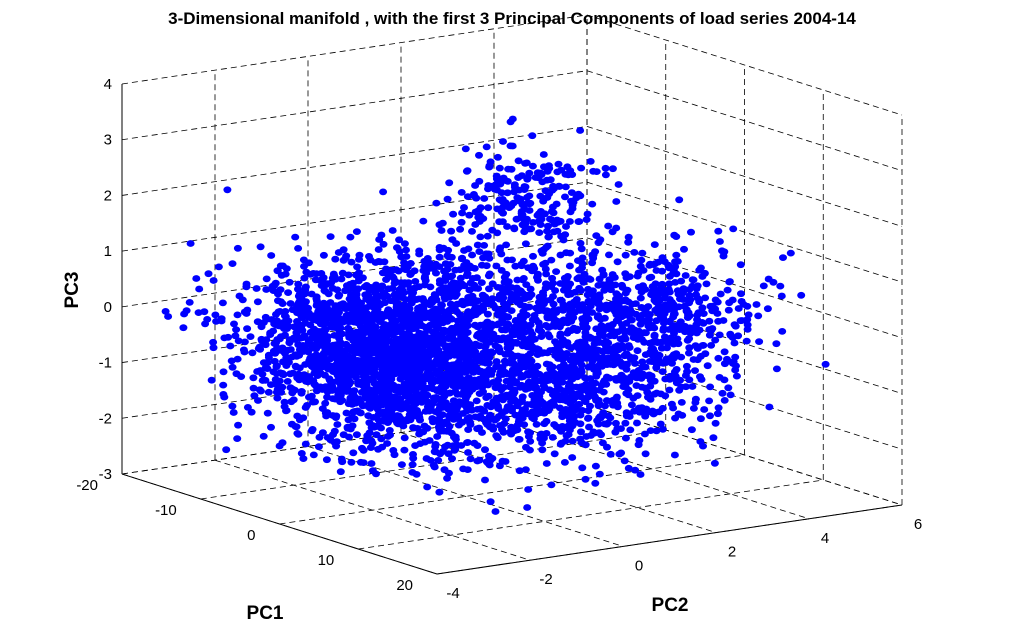 This screenshot has width=1024, height=626. What do you see at coordinates (372, 510) in the screenshot?
I see `floor-gridline-pc2` at bounding box center [372, 510].